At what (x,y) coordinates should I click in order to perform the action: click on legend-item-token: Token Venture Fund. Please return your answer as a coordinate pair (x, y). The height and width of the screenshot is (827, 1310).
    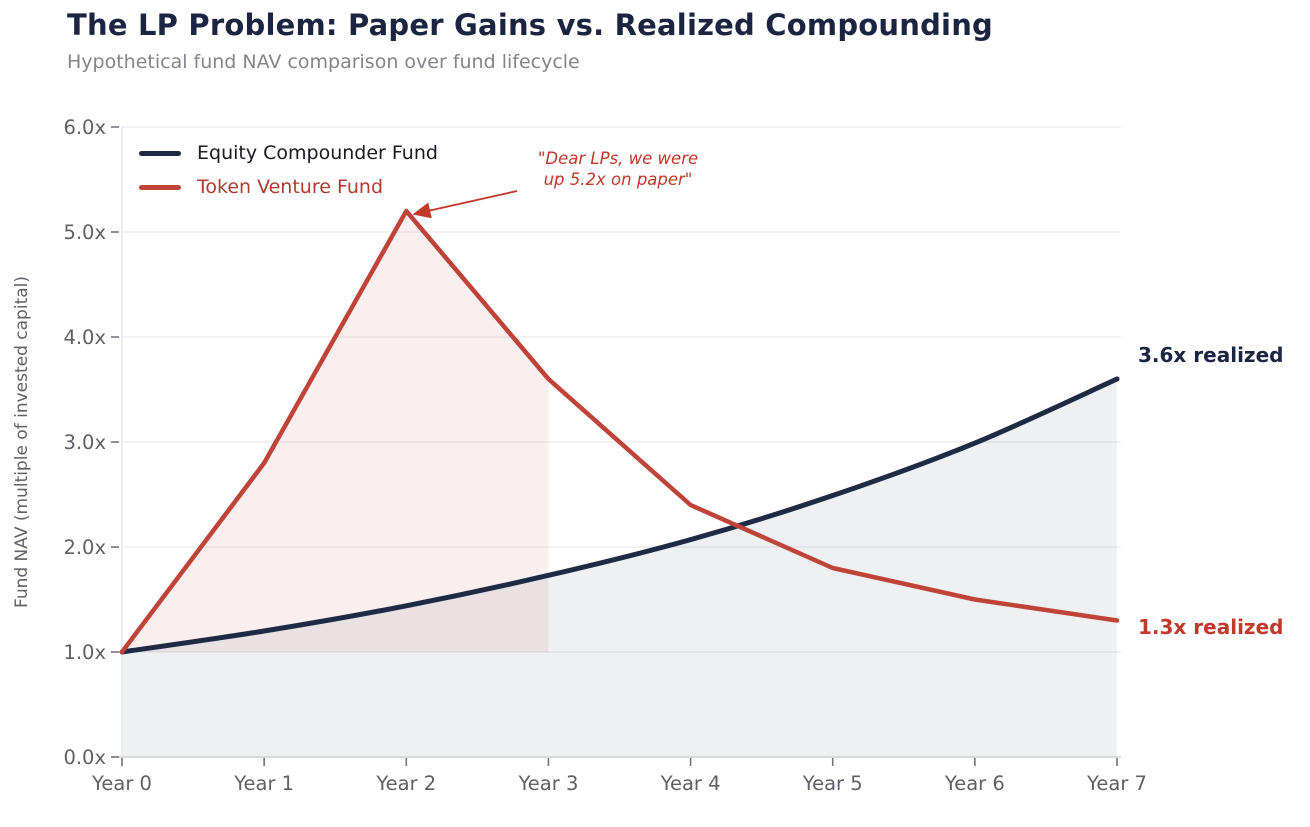
    Looking at the image, I should click on (288, 187).